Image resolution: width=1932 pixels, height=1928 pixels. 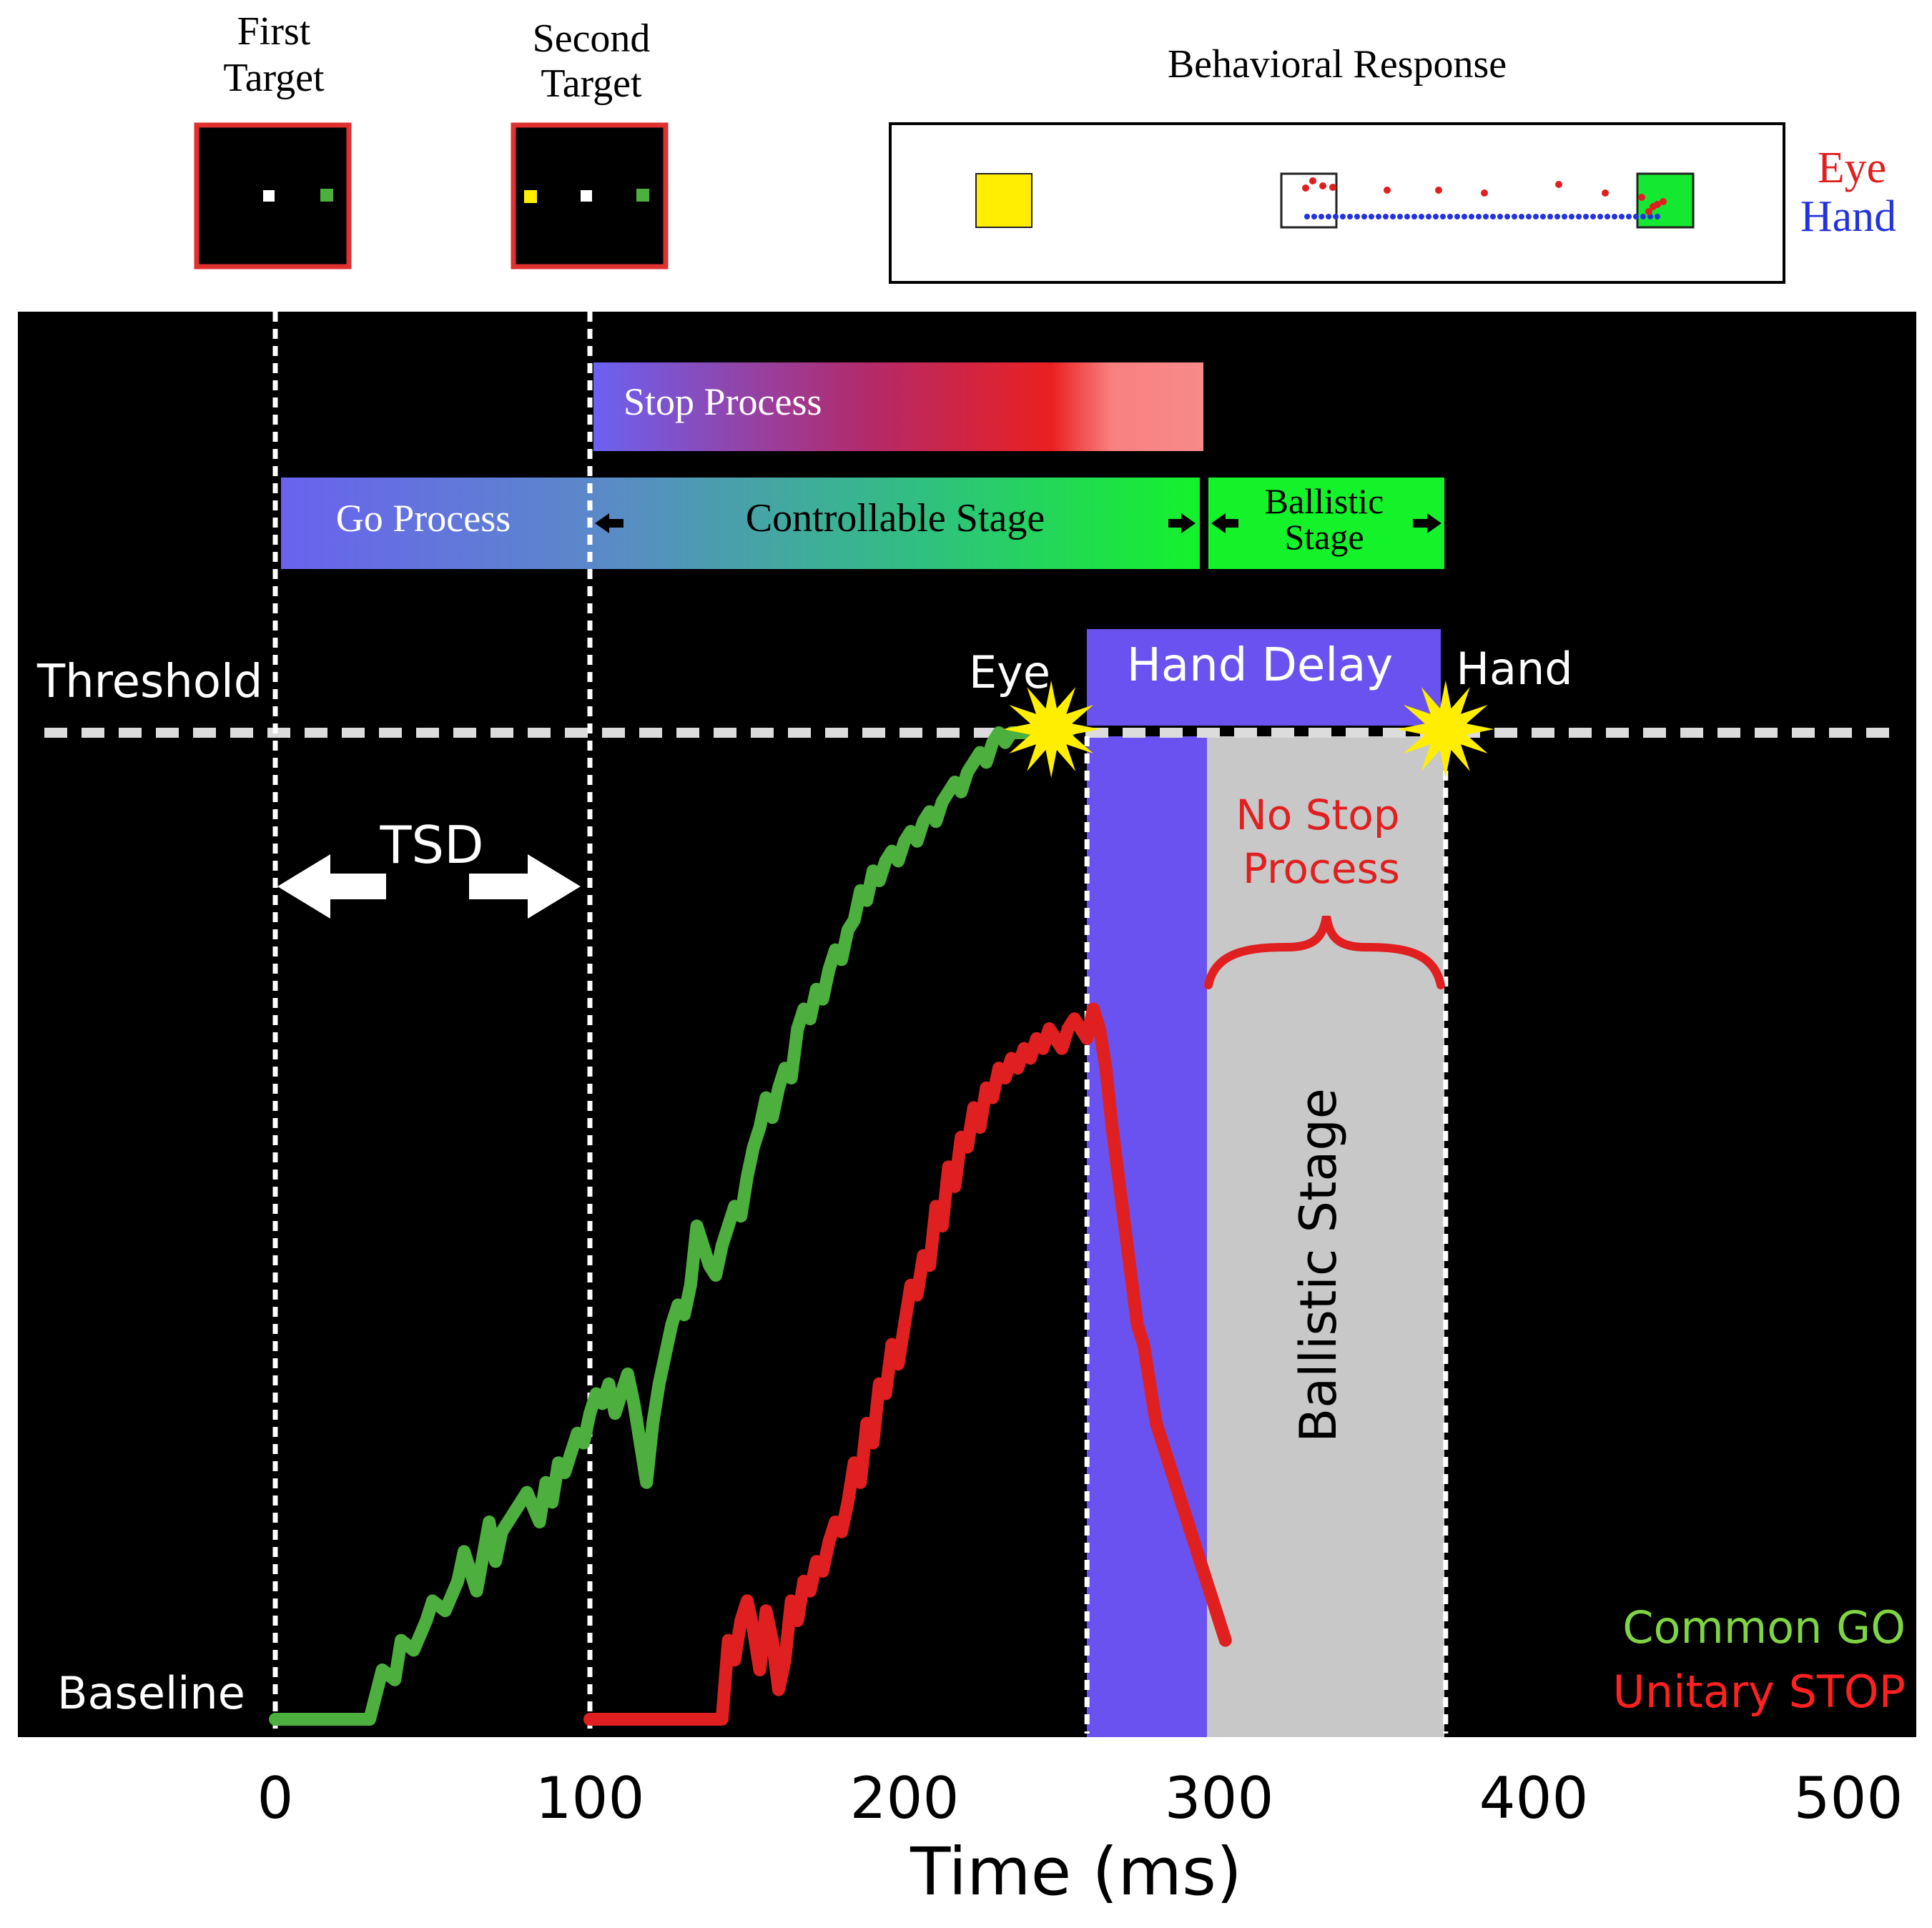 I want to click on x-tick-label: 400, so click(x=1534, y=1798).